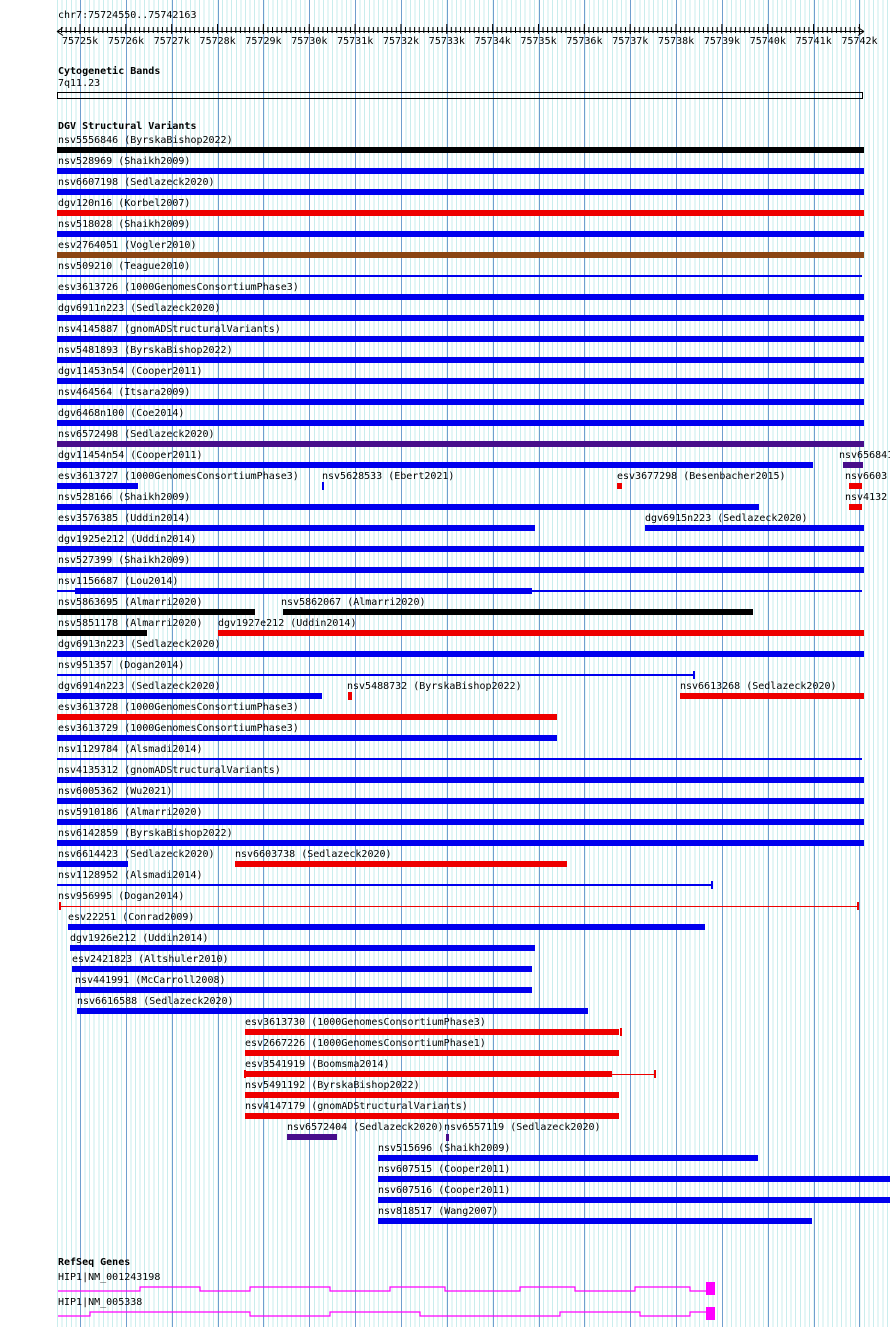  Describe the element at coordinates (130, 602) in the screenshot. I see `variant-label: nsv5863695 (Almarri2020)` at that location.